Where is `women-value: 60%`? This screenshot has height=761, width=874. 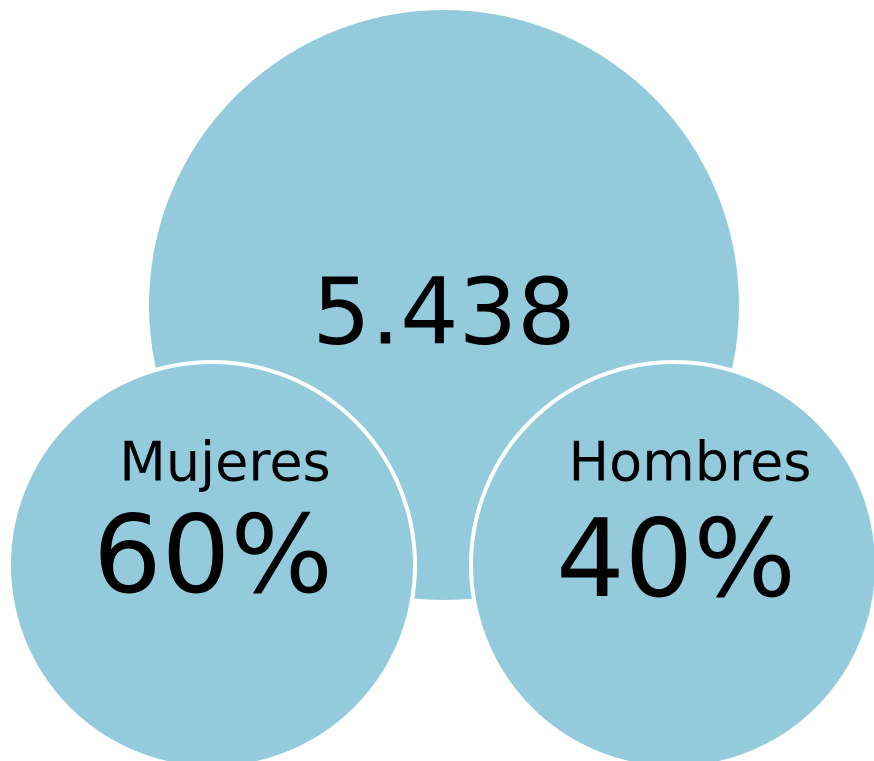 women-value: 60% is located at coordinates (213, 555).